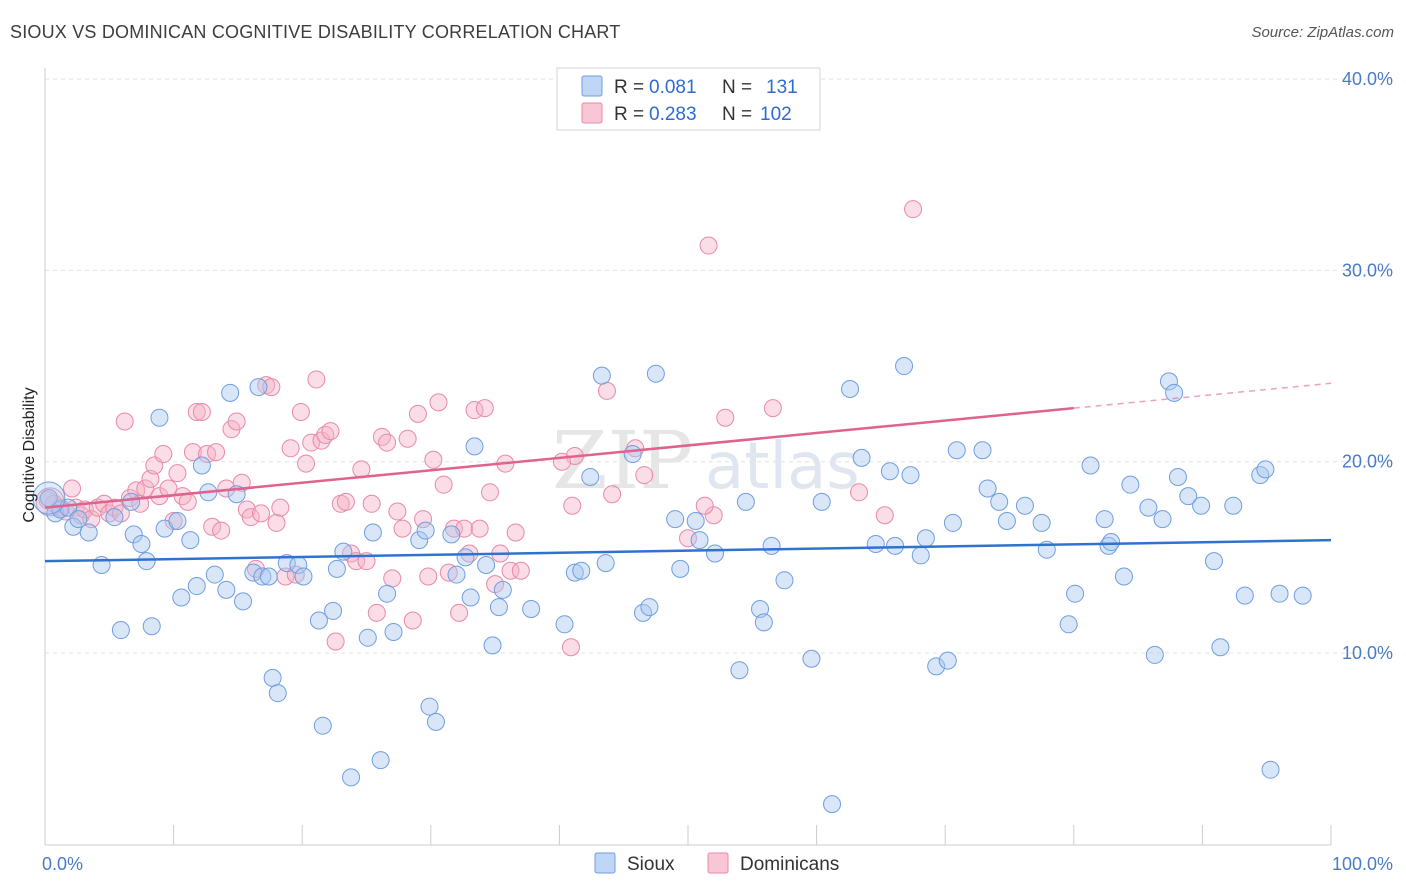 The width and height of the screenshot is (1406, 892). I want to click on legend-n-value: 131, so click(782, 87).